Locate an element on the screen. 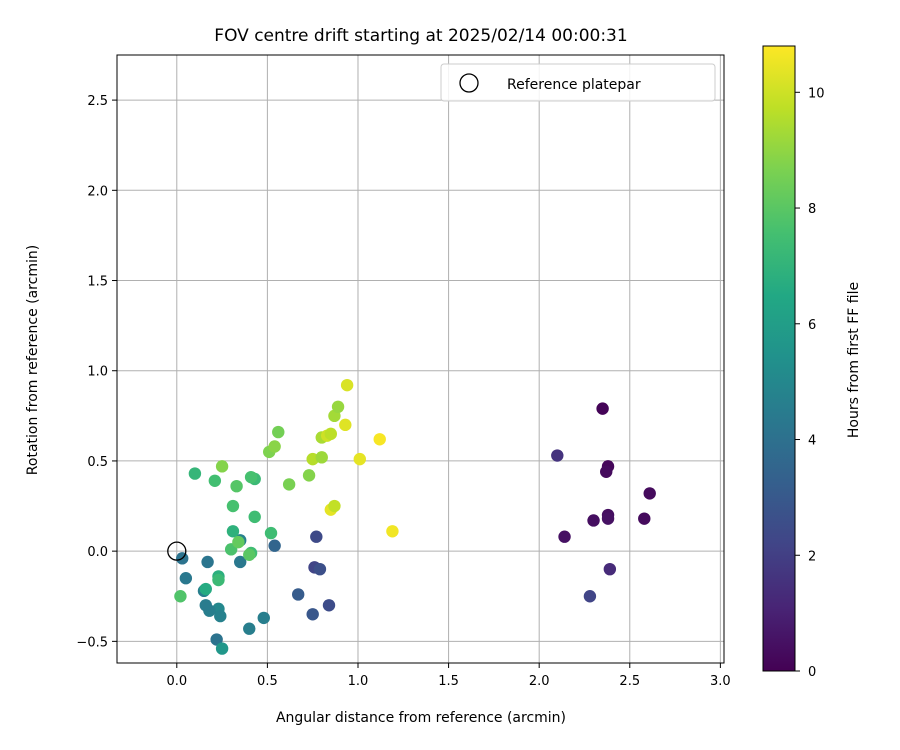  legend-reference-marker is located at coordinates (469, 83).